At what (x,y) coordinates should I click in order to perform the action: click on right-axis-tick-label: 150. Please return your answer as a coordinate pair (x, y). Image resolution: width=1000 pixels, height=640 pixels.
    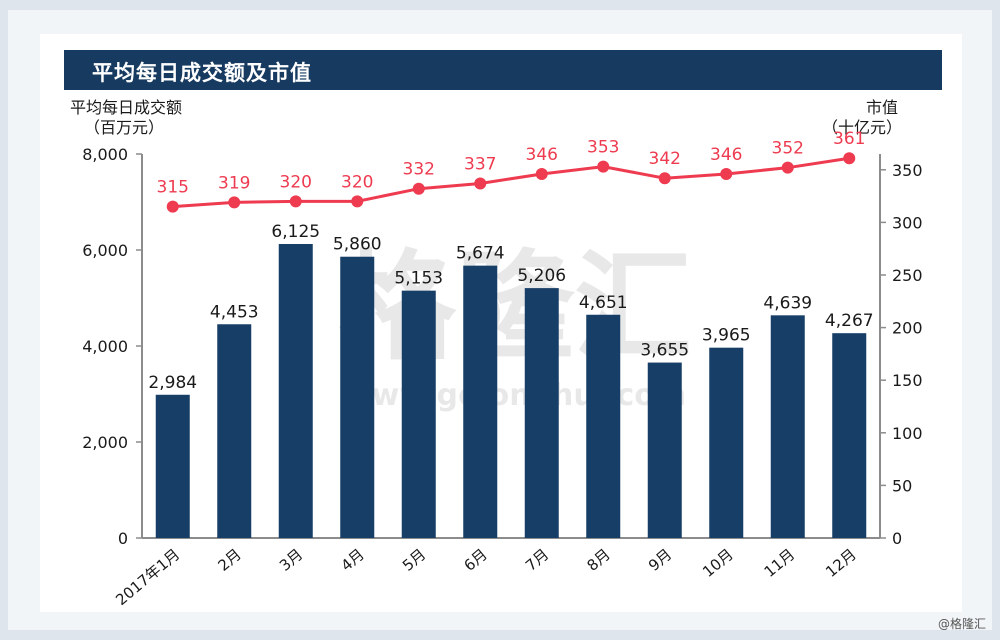
    Looking at the image, I should click on (907, 380).